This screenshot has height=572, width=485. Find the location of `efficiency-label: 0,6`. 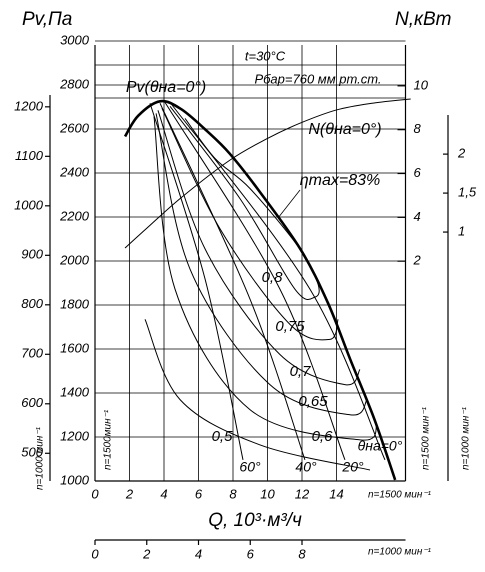

efficiency-label: 0,6 is located at coordinates (323, 436).